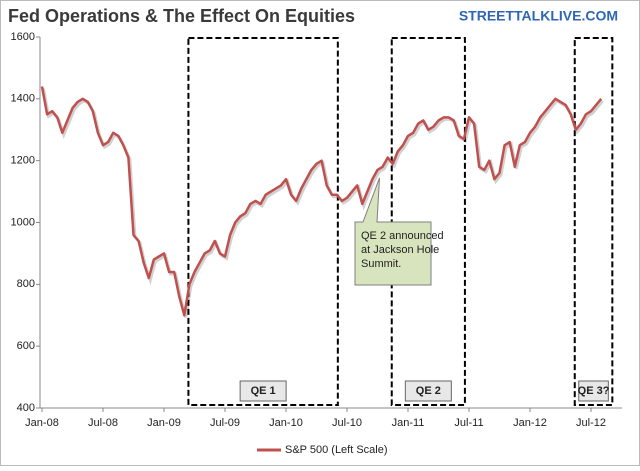 This screenshot has height=471, width=640. I want to click on legend-label: S&P 500 (Left Scale), so click(336, 450).